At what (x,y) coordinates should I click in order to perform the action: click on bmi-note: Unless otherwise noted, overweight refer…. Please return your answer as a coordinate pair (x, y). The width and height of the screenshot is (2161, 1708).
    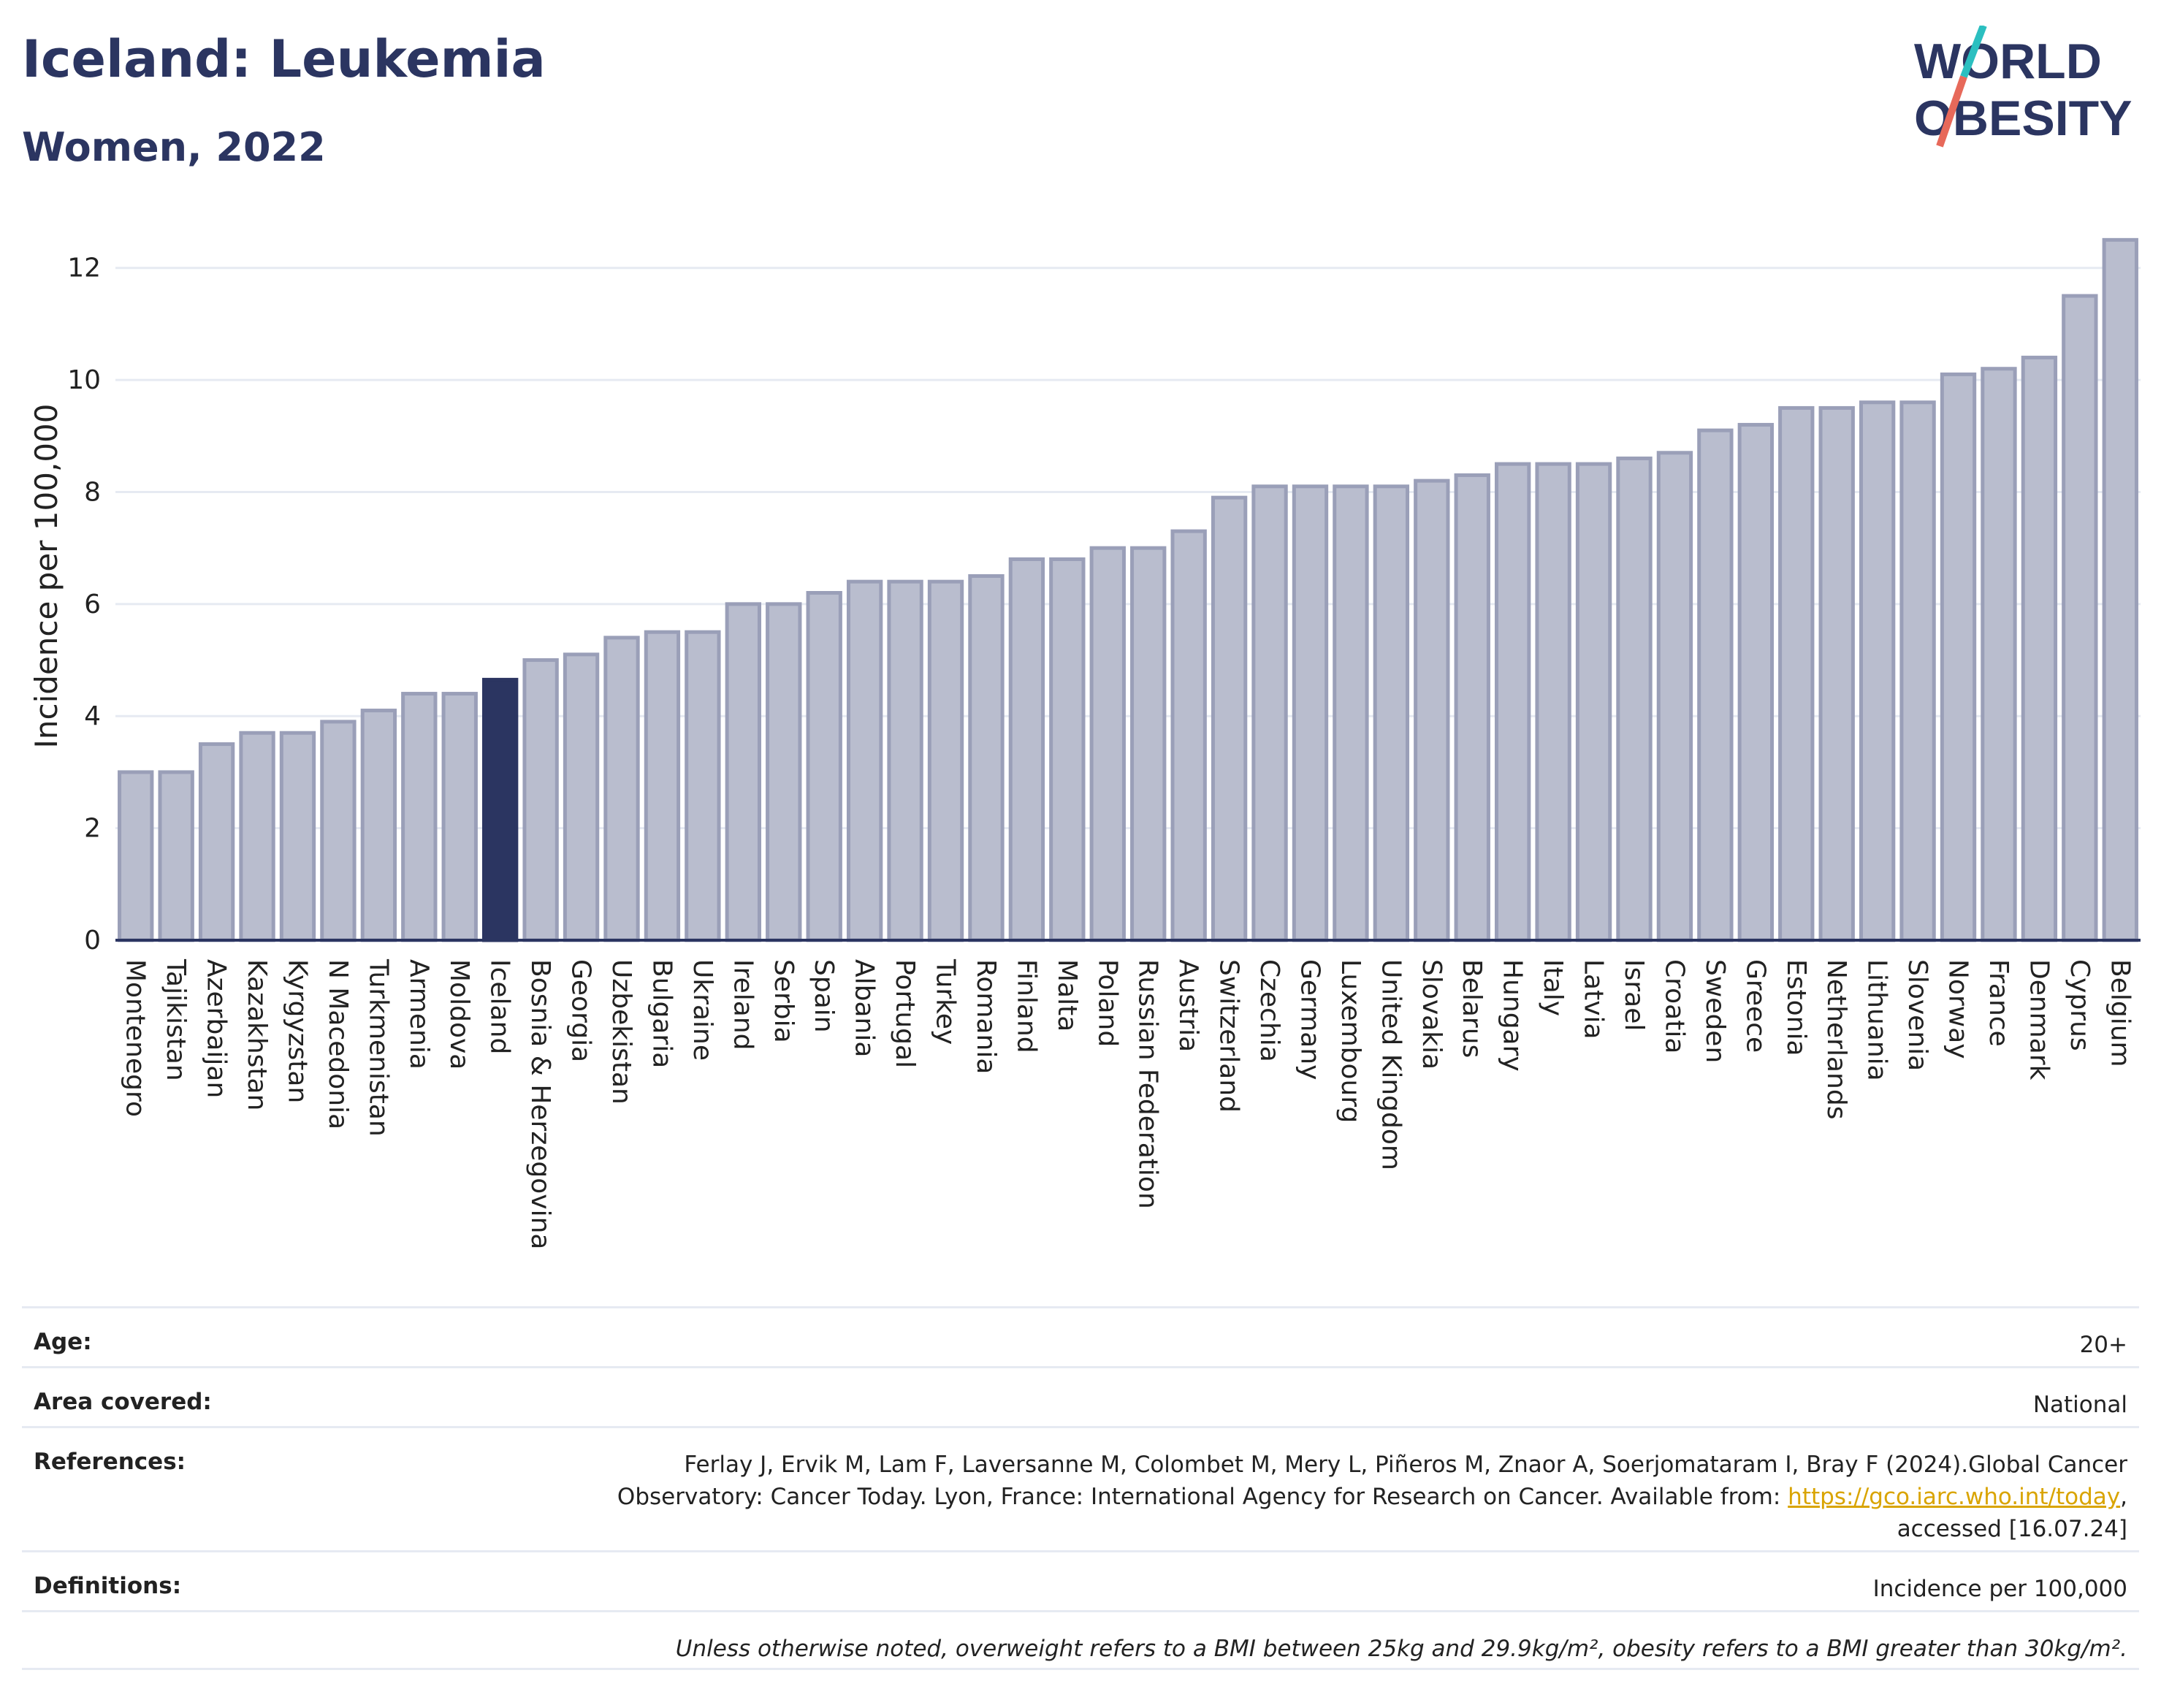
    Looking at the image, I should click on (1401, 1649).